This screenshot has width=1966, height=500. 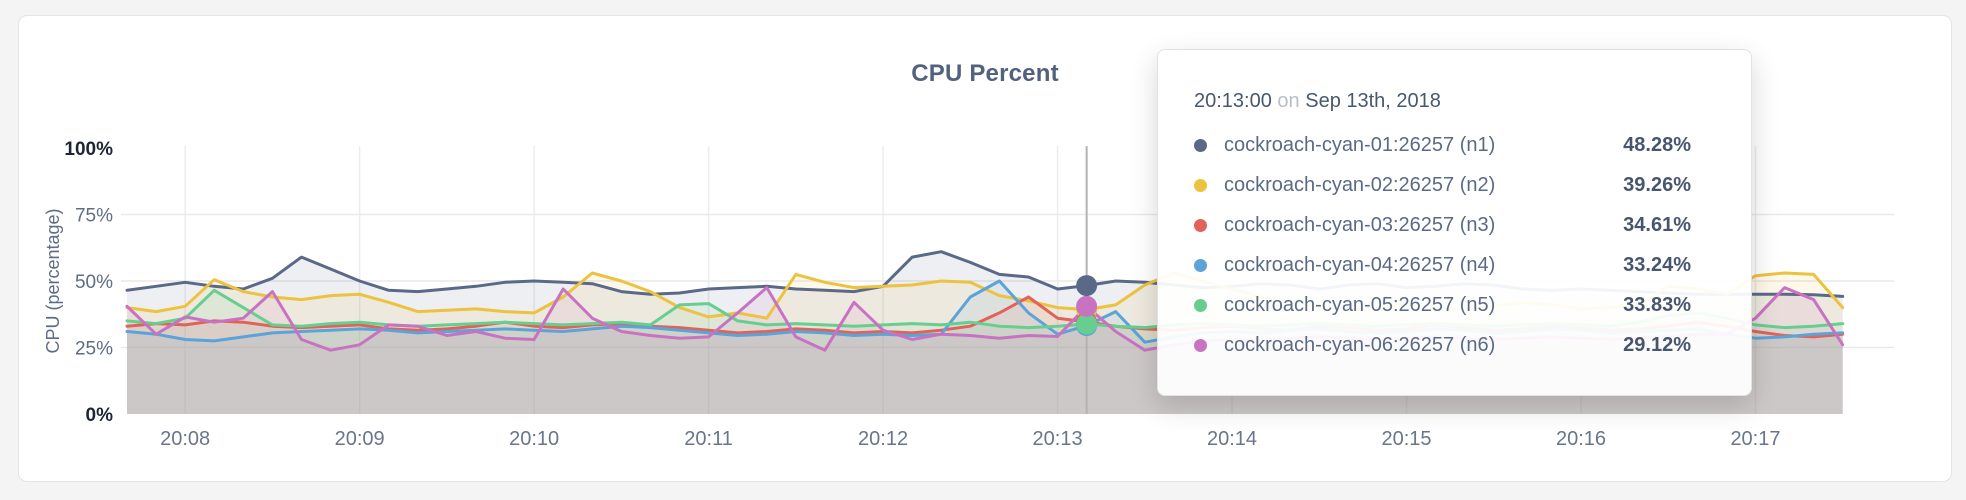 What do you see at coordinates (1657, 304) in the screenshot?
I see `tooltip-series-value: 33.83%` at bounding box center [1657, 304].